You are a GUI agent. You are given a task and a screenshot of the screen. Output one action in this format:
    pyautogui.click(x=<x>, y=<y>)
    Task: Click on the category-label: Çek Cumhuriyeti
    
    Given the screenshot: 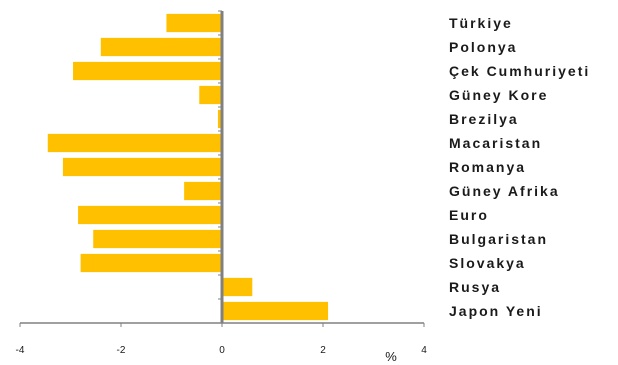 What is the action you would take?
    pyautogui.click(x=519, y=71)
    